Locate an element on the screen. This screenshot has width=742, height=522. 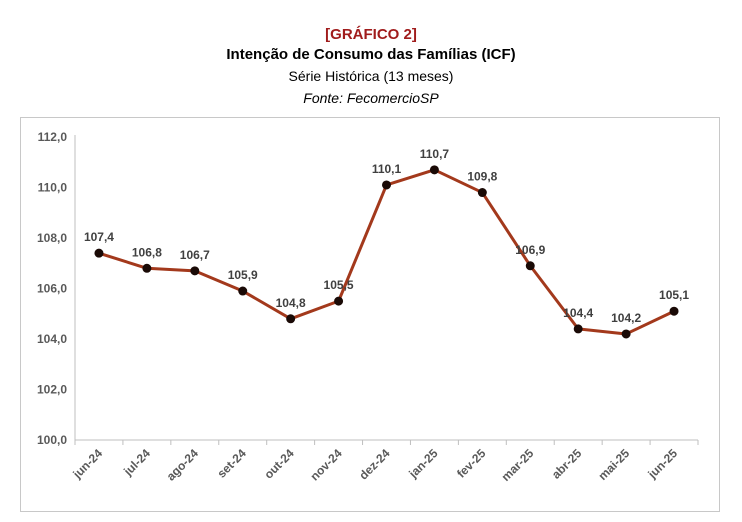
x-tick-label: dez-24 is located at coordinates (374, 464).